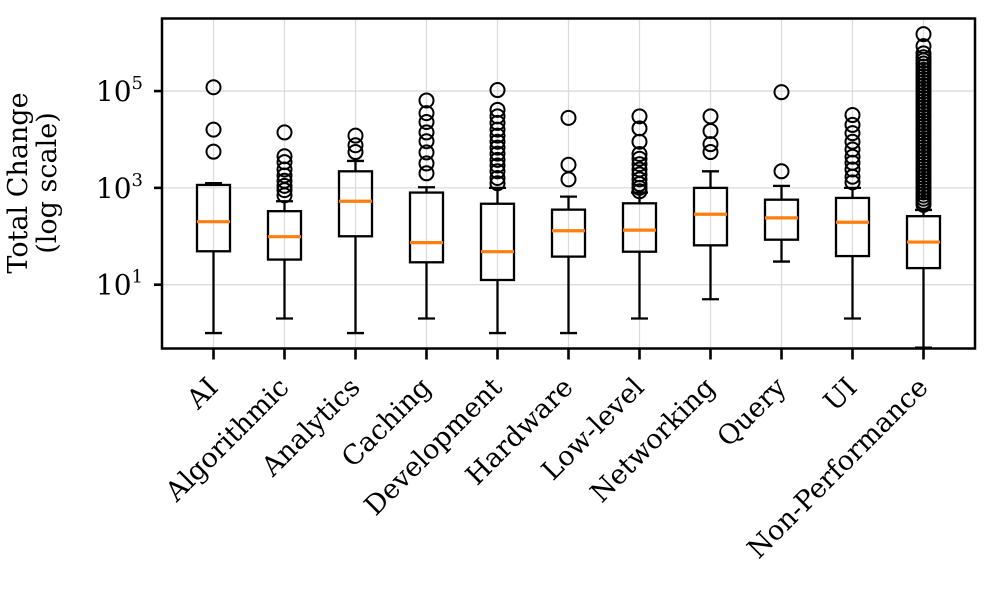 The image size is (995, 589). What do you see at coordinates (781, 219) in the screenshot?
I see `box-query` at bounding box center [781, 219].